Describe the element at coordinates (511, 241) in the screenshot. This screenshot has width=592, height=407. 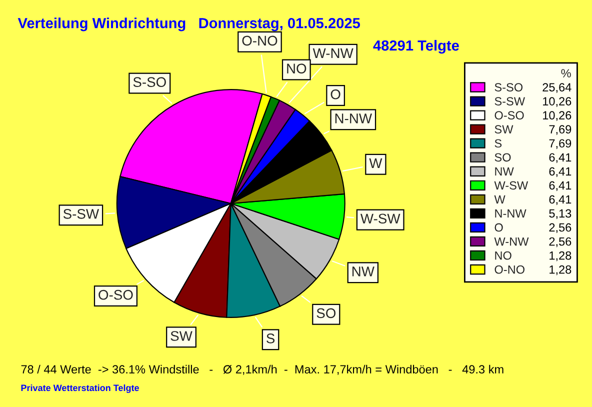
I see `legend-label: W-NW` at that location.